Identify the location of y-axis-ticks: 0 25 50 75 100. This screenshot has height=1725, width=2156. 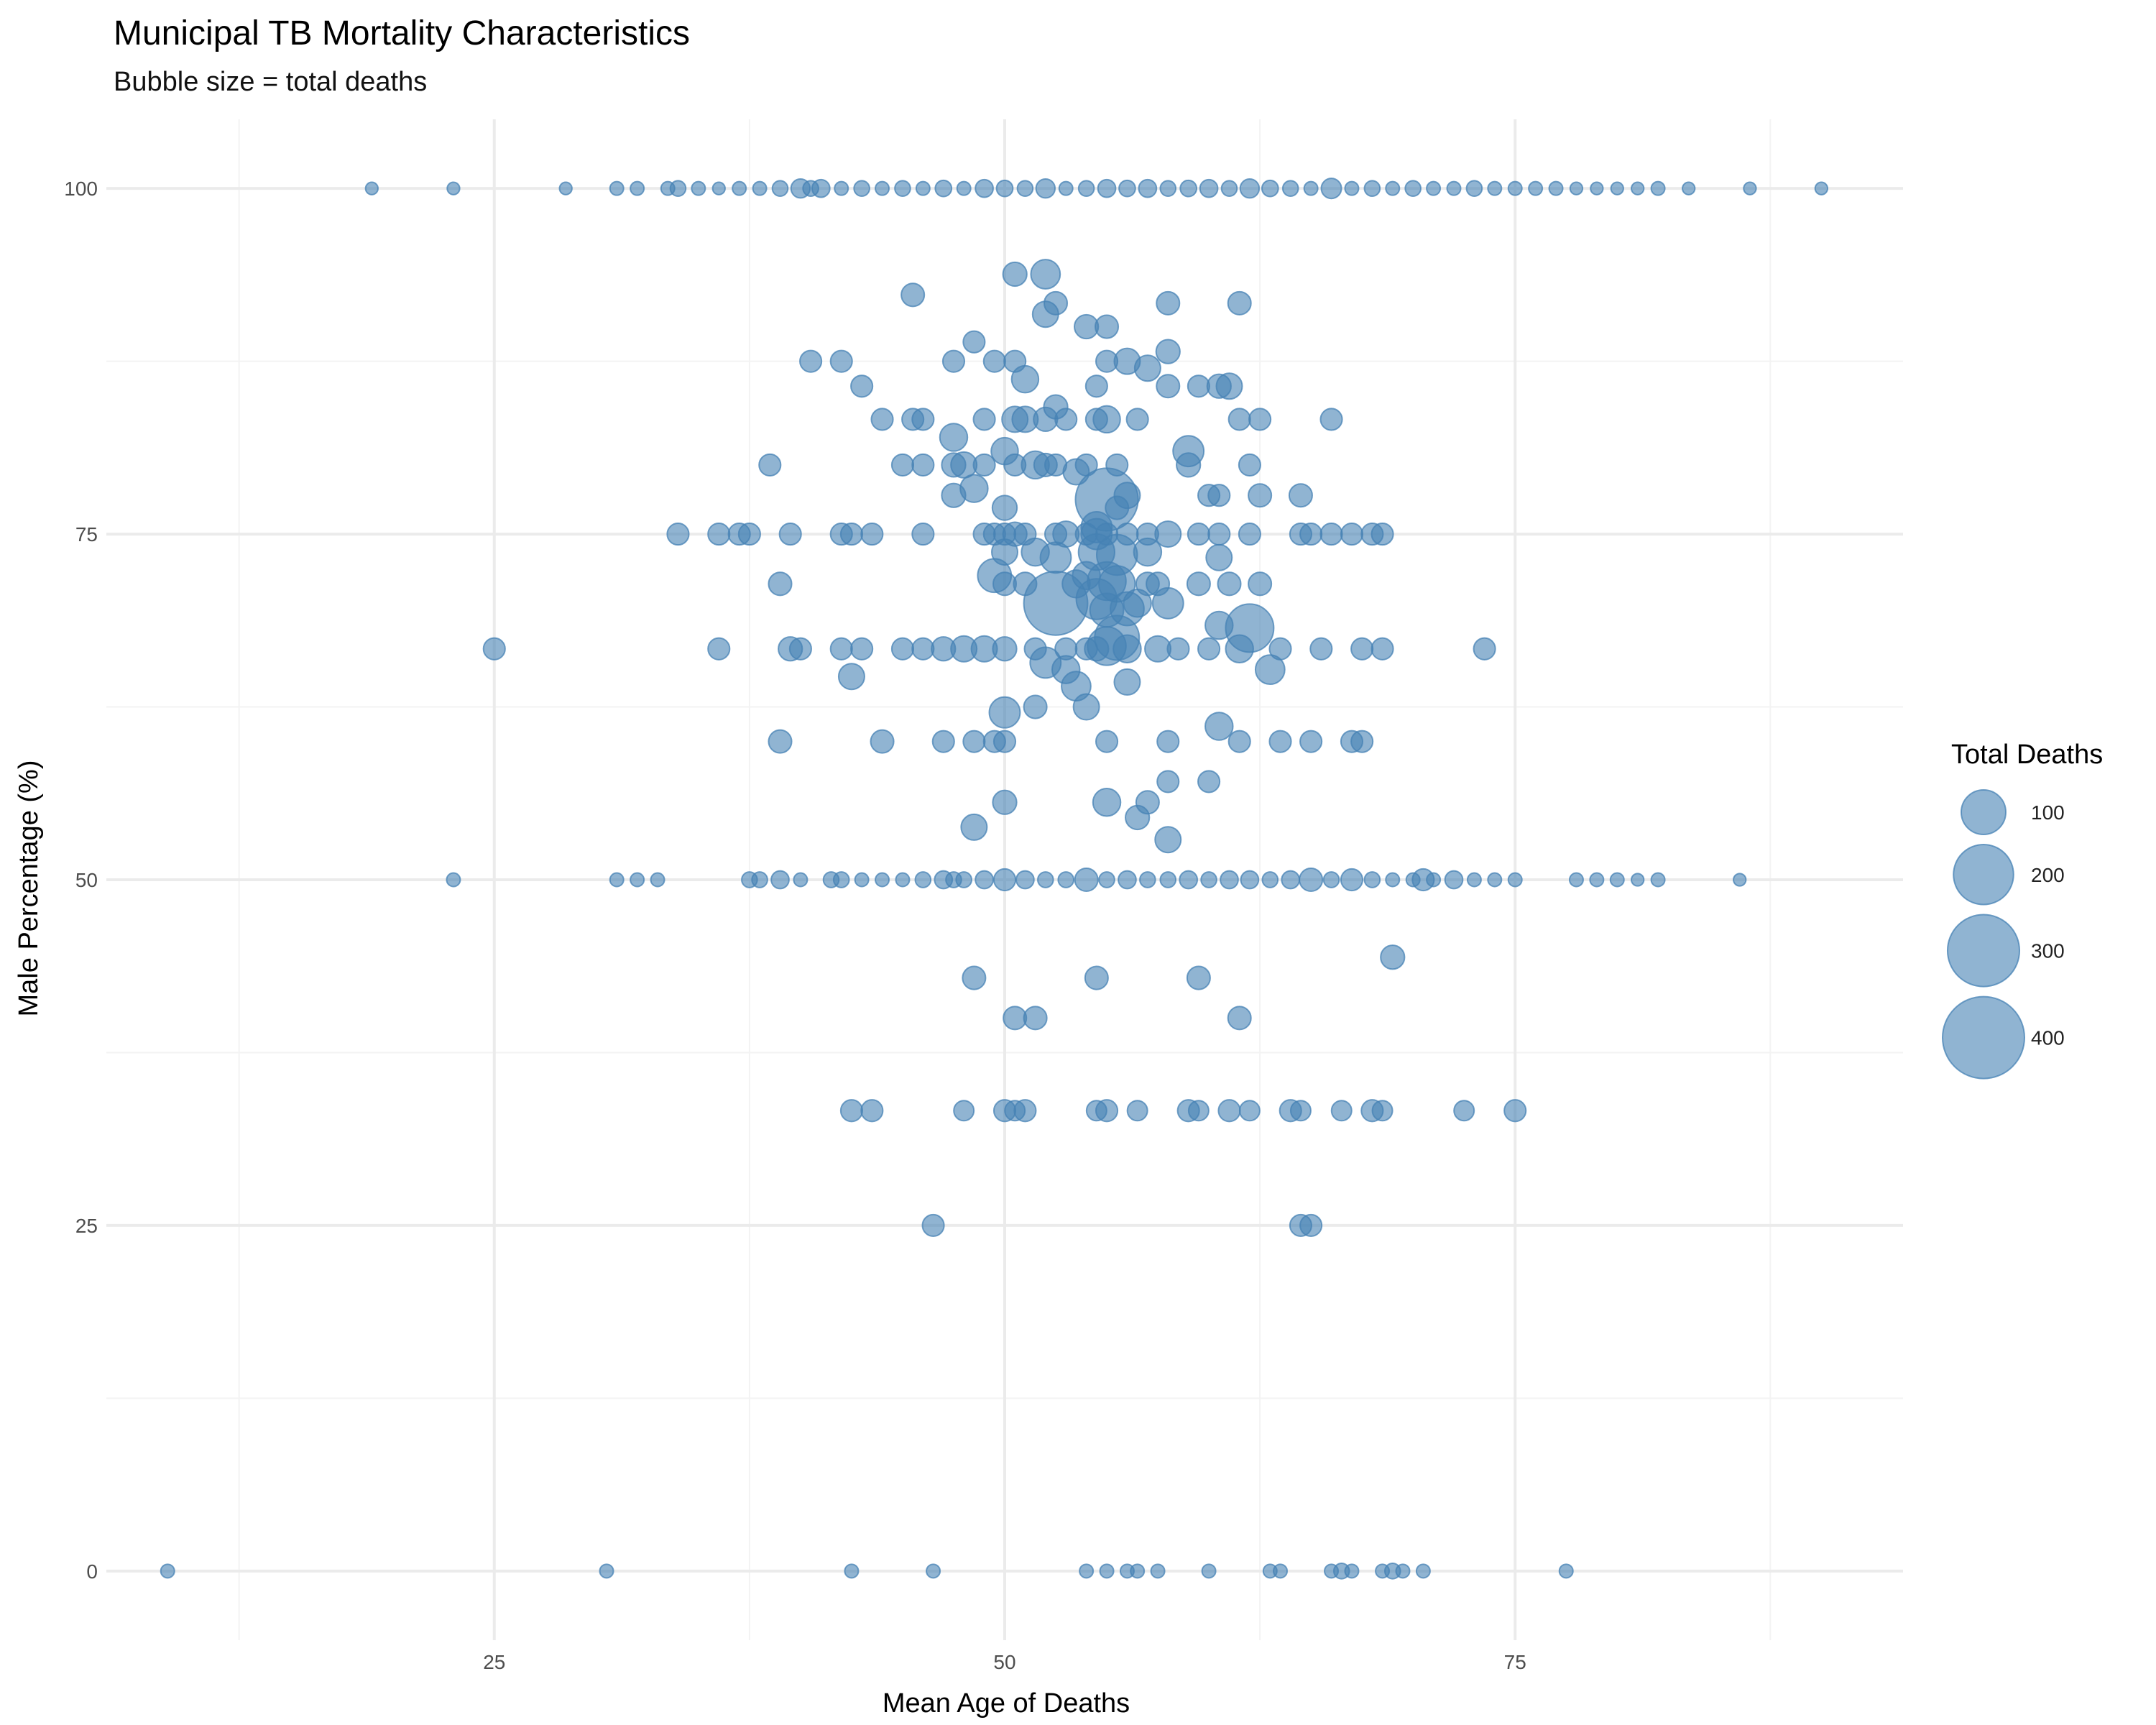
(81, 880).